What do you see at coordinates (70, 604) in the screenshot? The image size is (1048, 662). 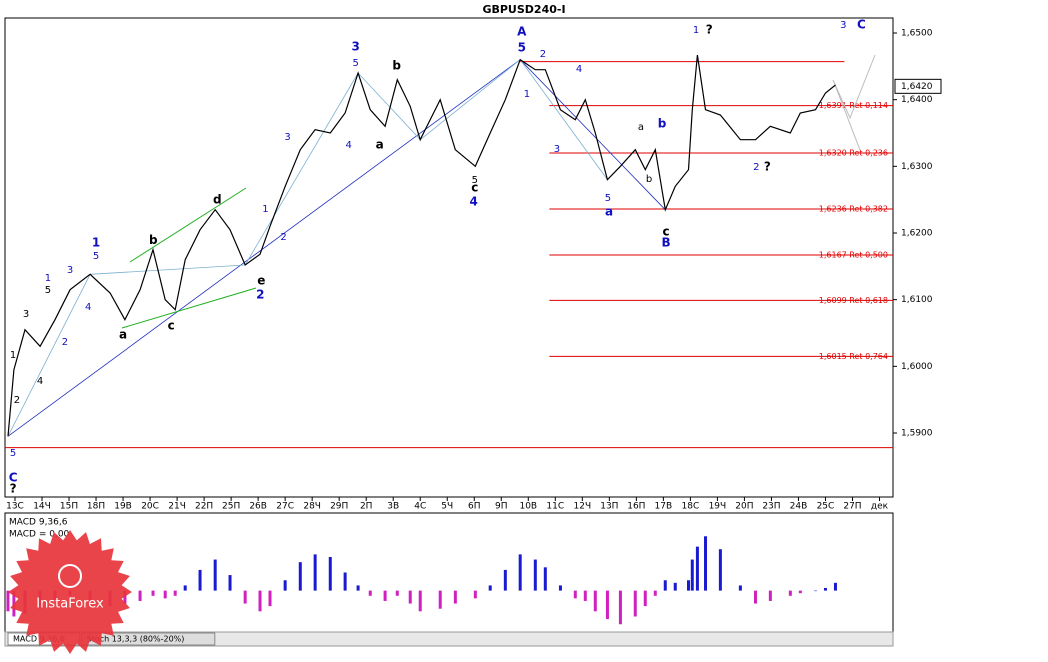 I see `logo-text: InstaForex` at bounding box center [70, 604].